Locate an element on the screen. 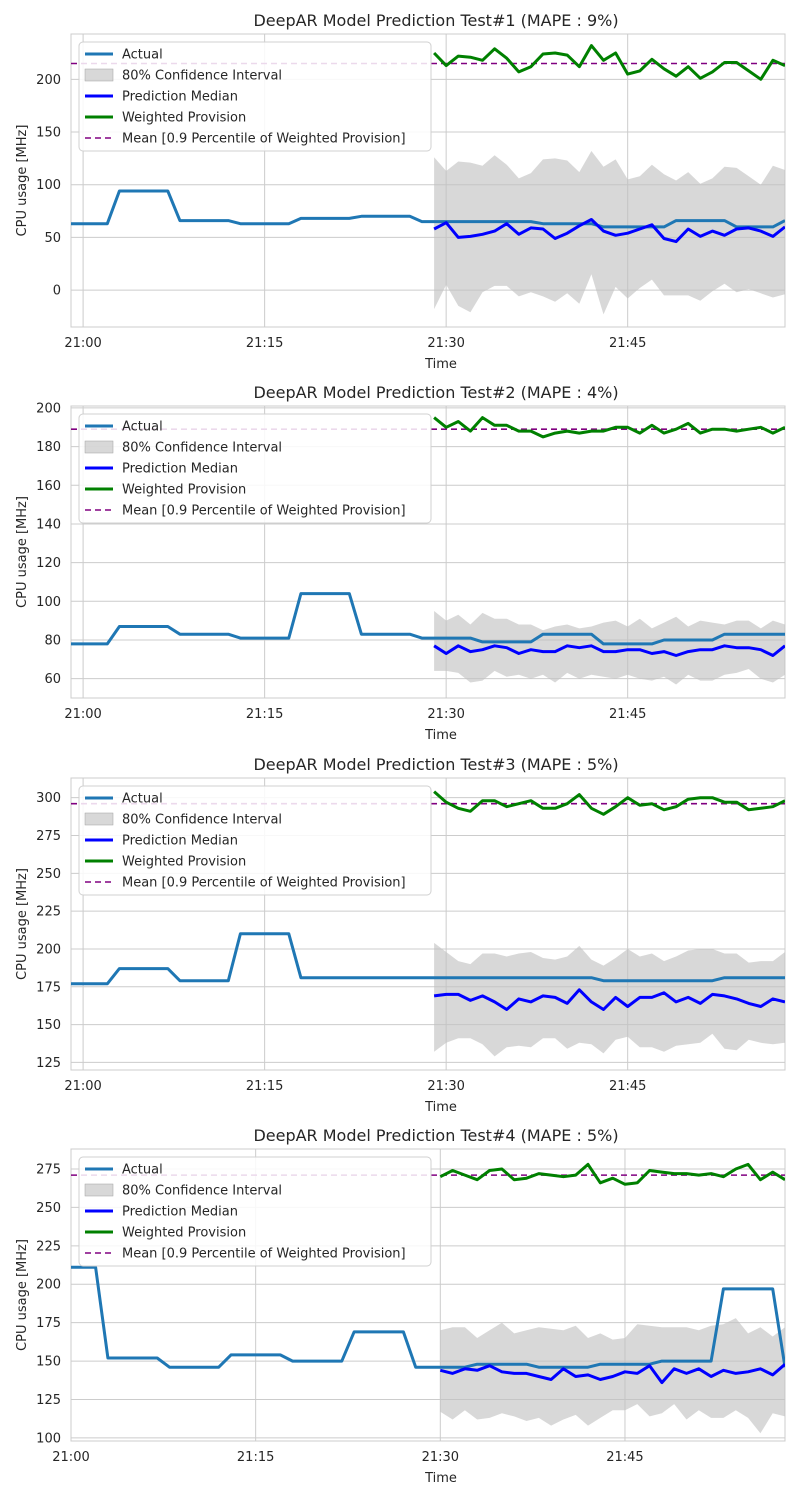  y-tick-label: 60 is located at coordinates (52, 679).